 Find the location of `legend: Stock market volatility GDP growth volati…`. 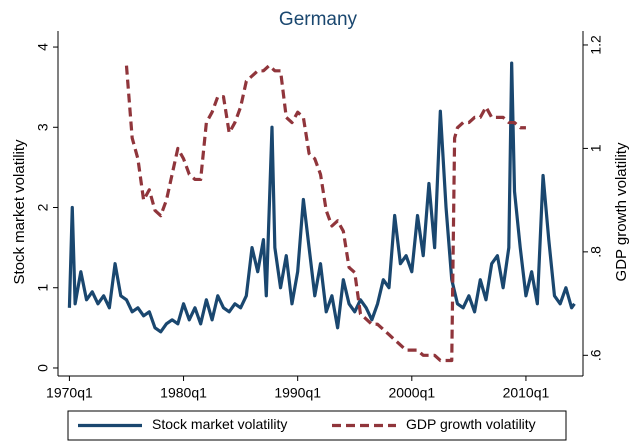

legend: Stock market volatility GDP growth volati… is located at coordinates (317, 425).